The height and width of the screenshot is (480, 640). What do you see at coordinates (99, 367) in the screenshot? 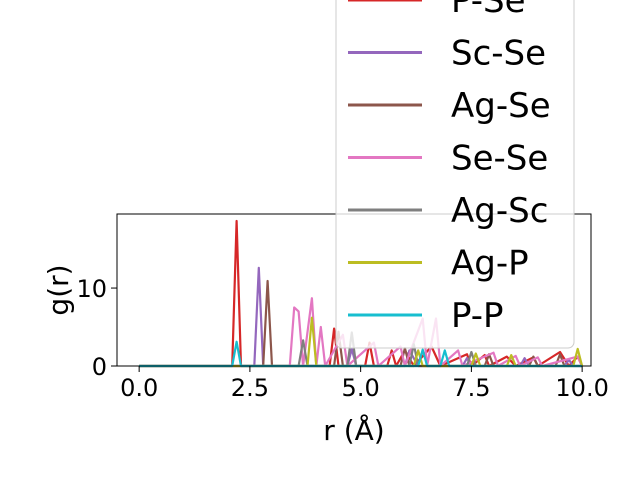
I see `y-tick-label: 0` at bounding box center [99, 367].